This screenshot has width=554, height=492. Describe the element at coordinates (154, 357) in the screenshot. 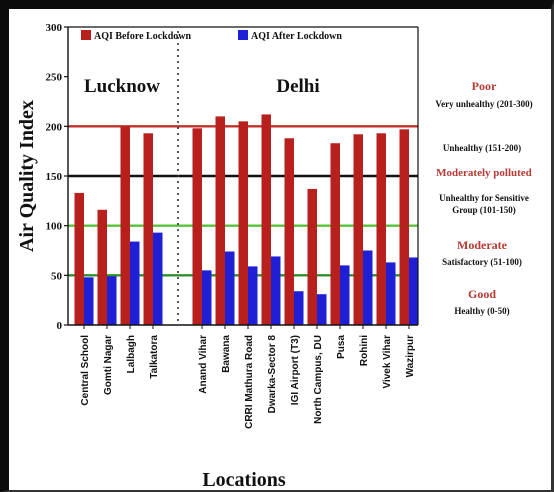

I see `x-tick-label: Talkatora` at that location.